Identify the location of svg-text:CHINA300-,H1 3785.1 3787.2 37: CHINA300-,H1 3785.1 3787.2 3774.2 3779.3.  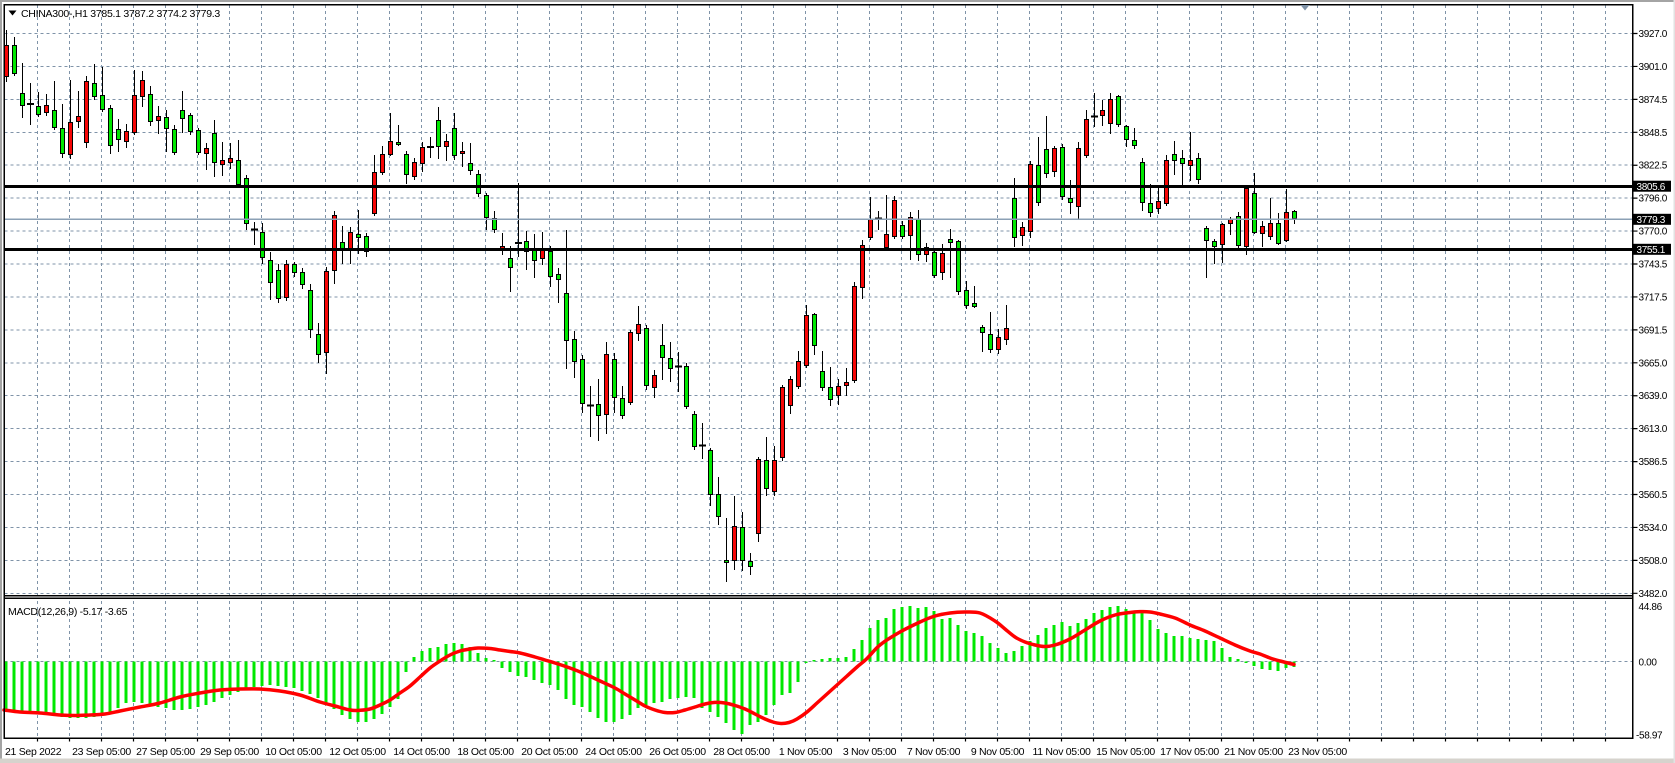
(120, 14).